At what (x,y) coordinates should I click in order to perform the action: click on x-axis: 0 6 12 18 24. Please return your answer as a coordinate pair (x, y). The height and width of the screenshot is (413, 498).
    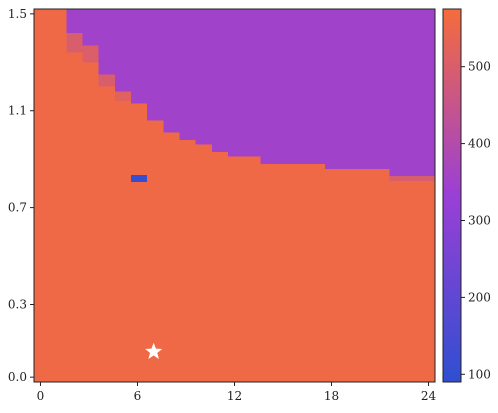
    Looking at the image, I should click on (237, 392).